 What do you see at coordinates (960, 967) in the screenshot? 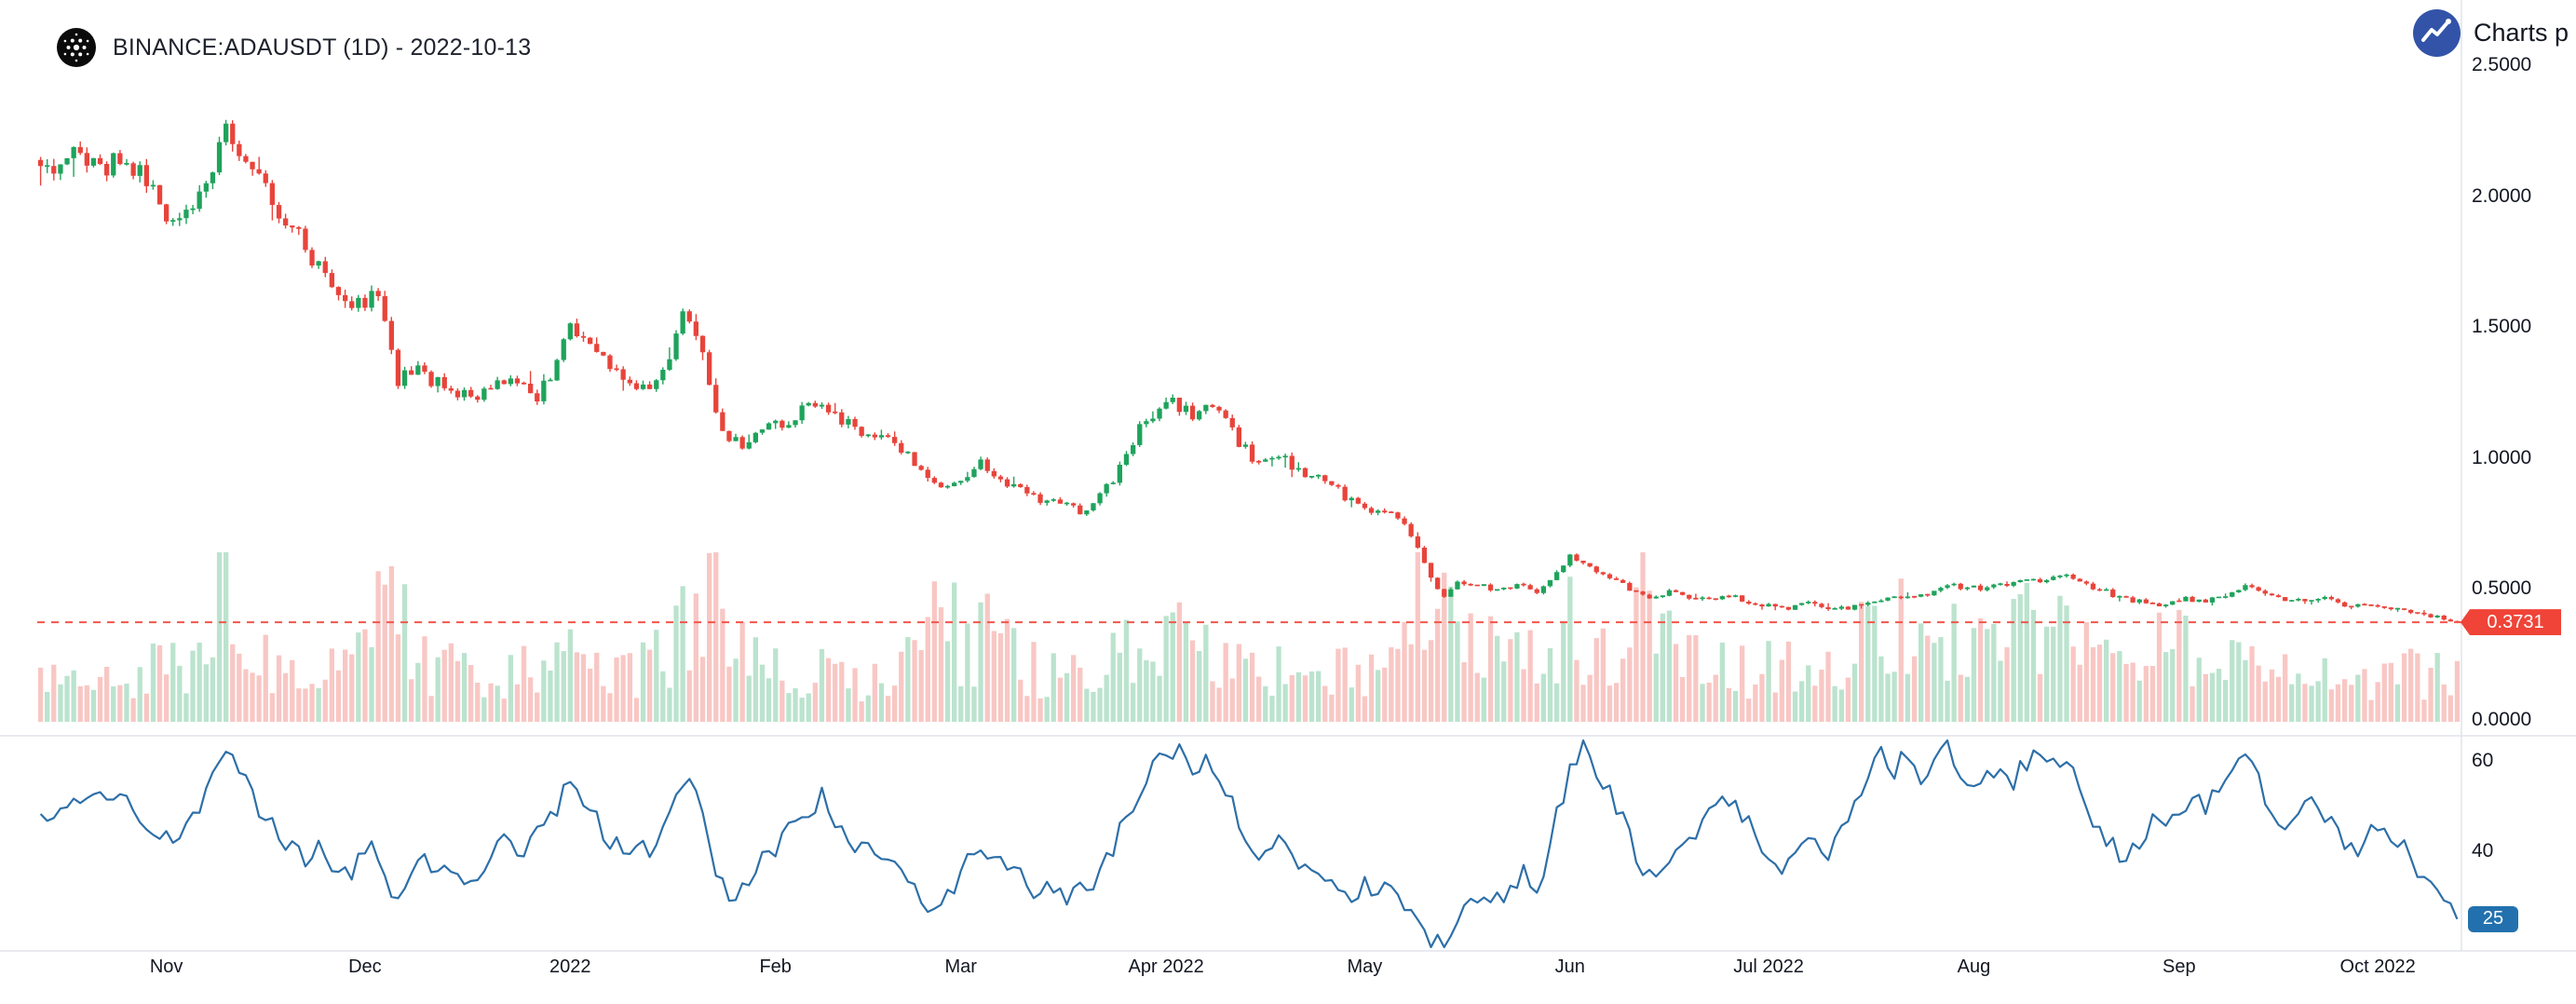
I see `time-tick-label: Mar` at bounding box center [960, 967].